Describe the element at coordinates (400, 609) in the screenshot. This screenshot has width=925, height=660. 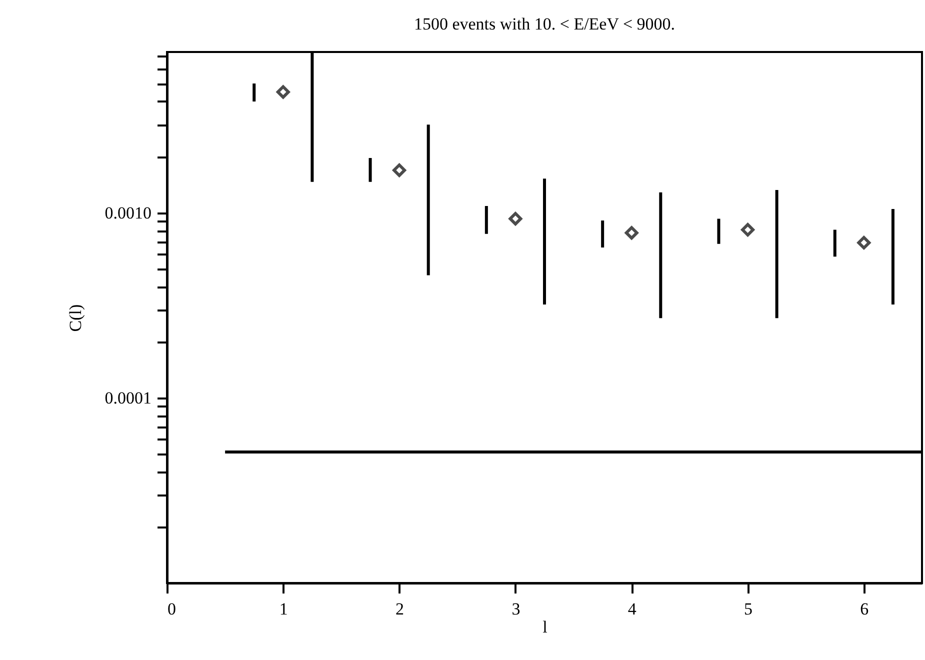
I see `x-tick-label: 2` at that location.